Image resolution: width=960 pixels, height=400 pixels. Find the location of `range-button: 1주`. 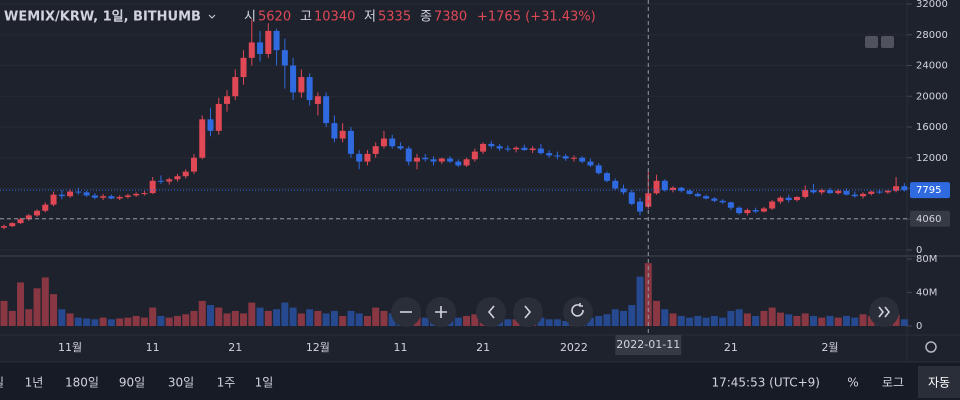

range-button: 1주 is located at coordinates (226, 383).